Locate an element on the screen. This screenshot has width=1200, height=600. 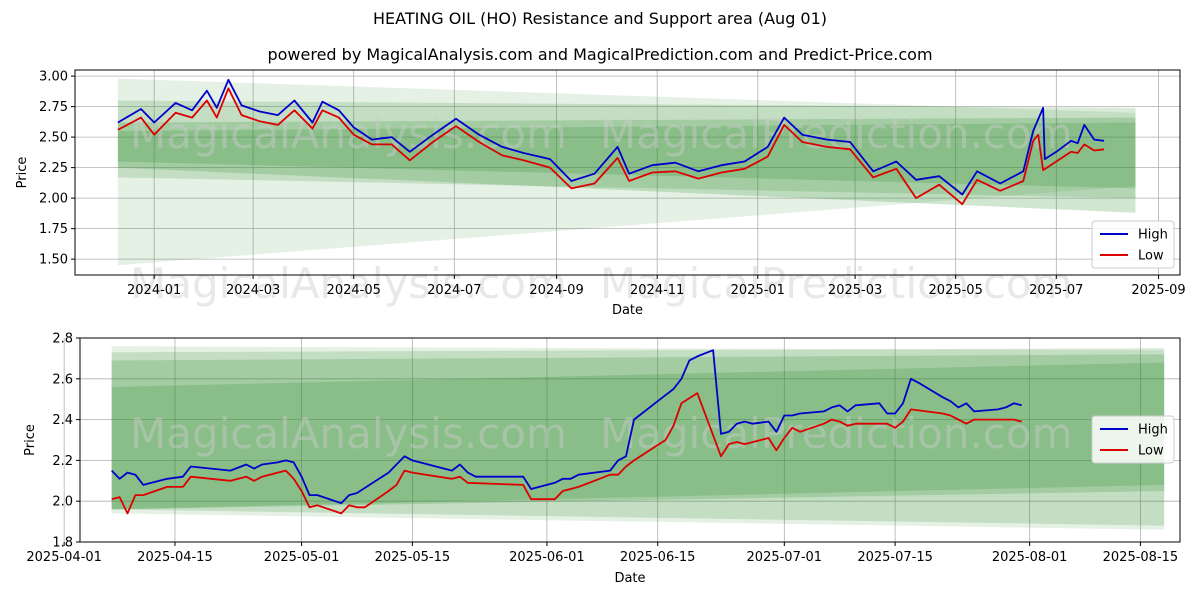
y-tick-label: 2.2 is located at coordinates (62, 461).